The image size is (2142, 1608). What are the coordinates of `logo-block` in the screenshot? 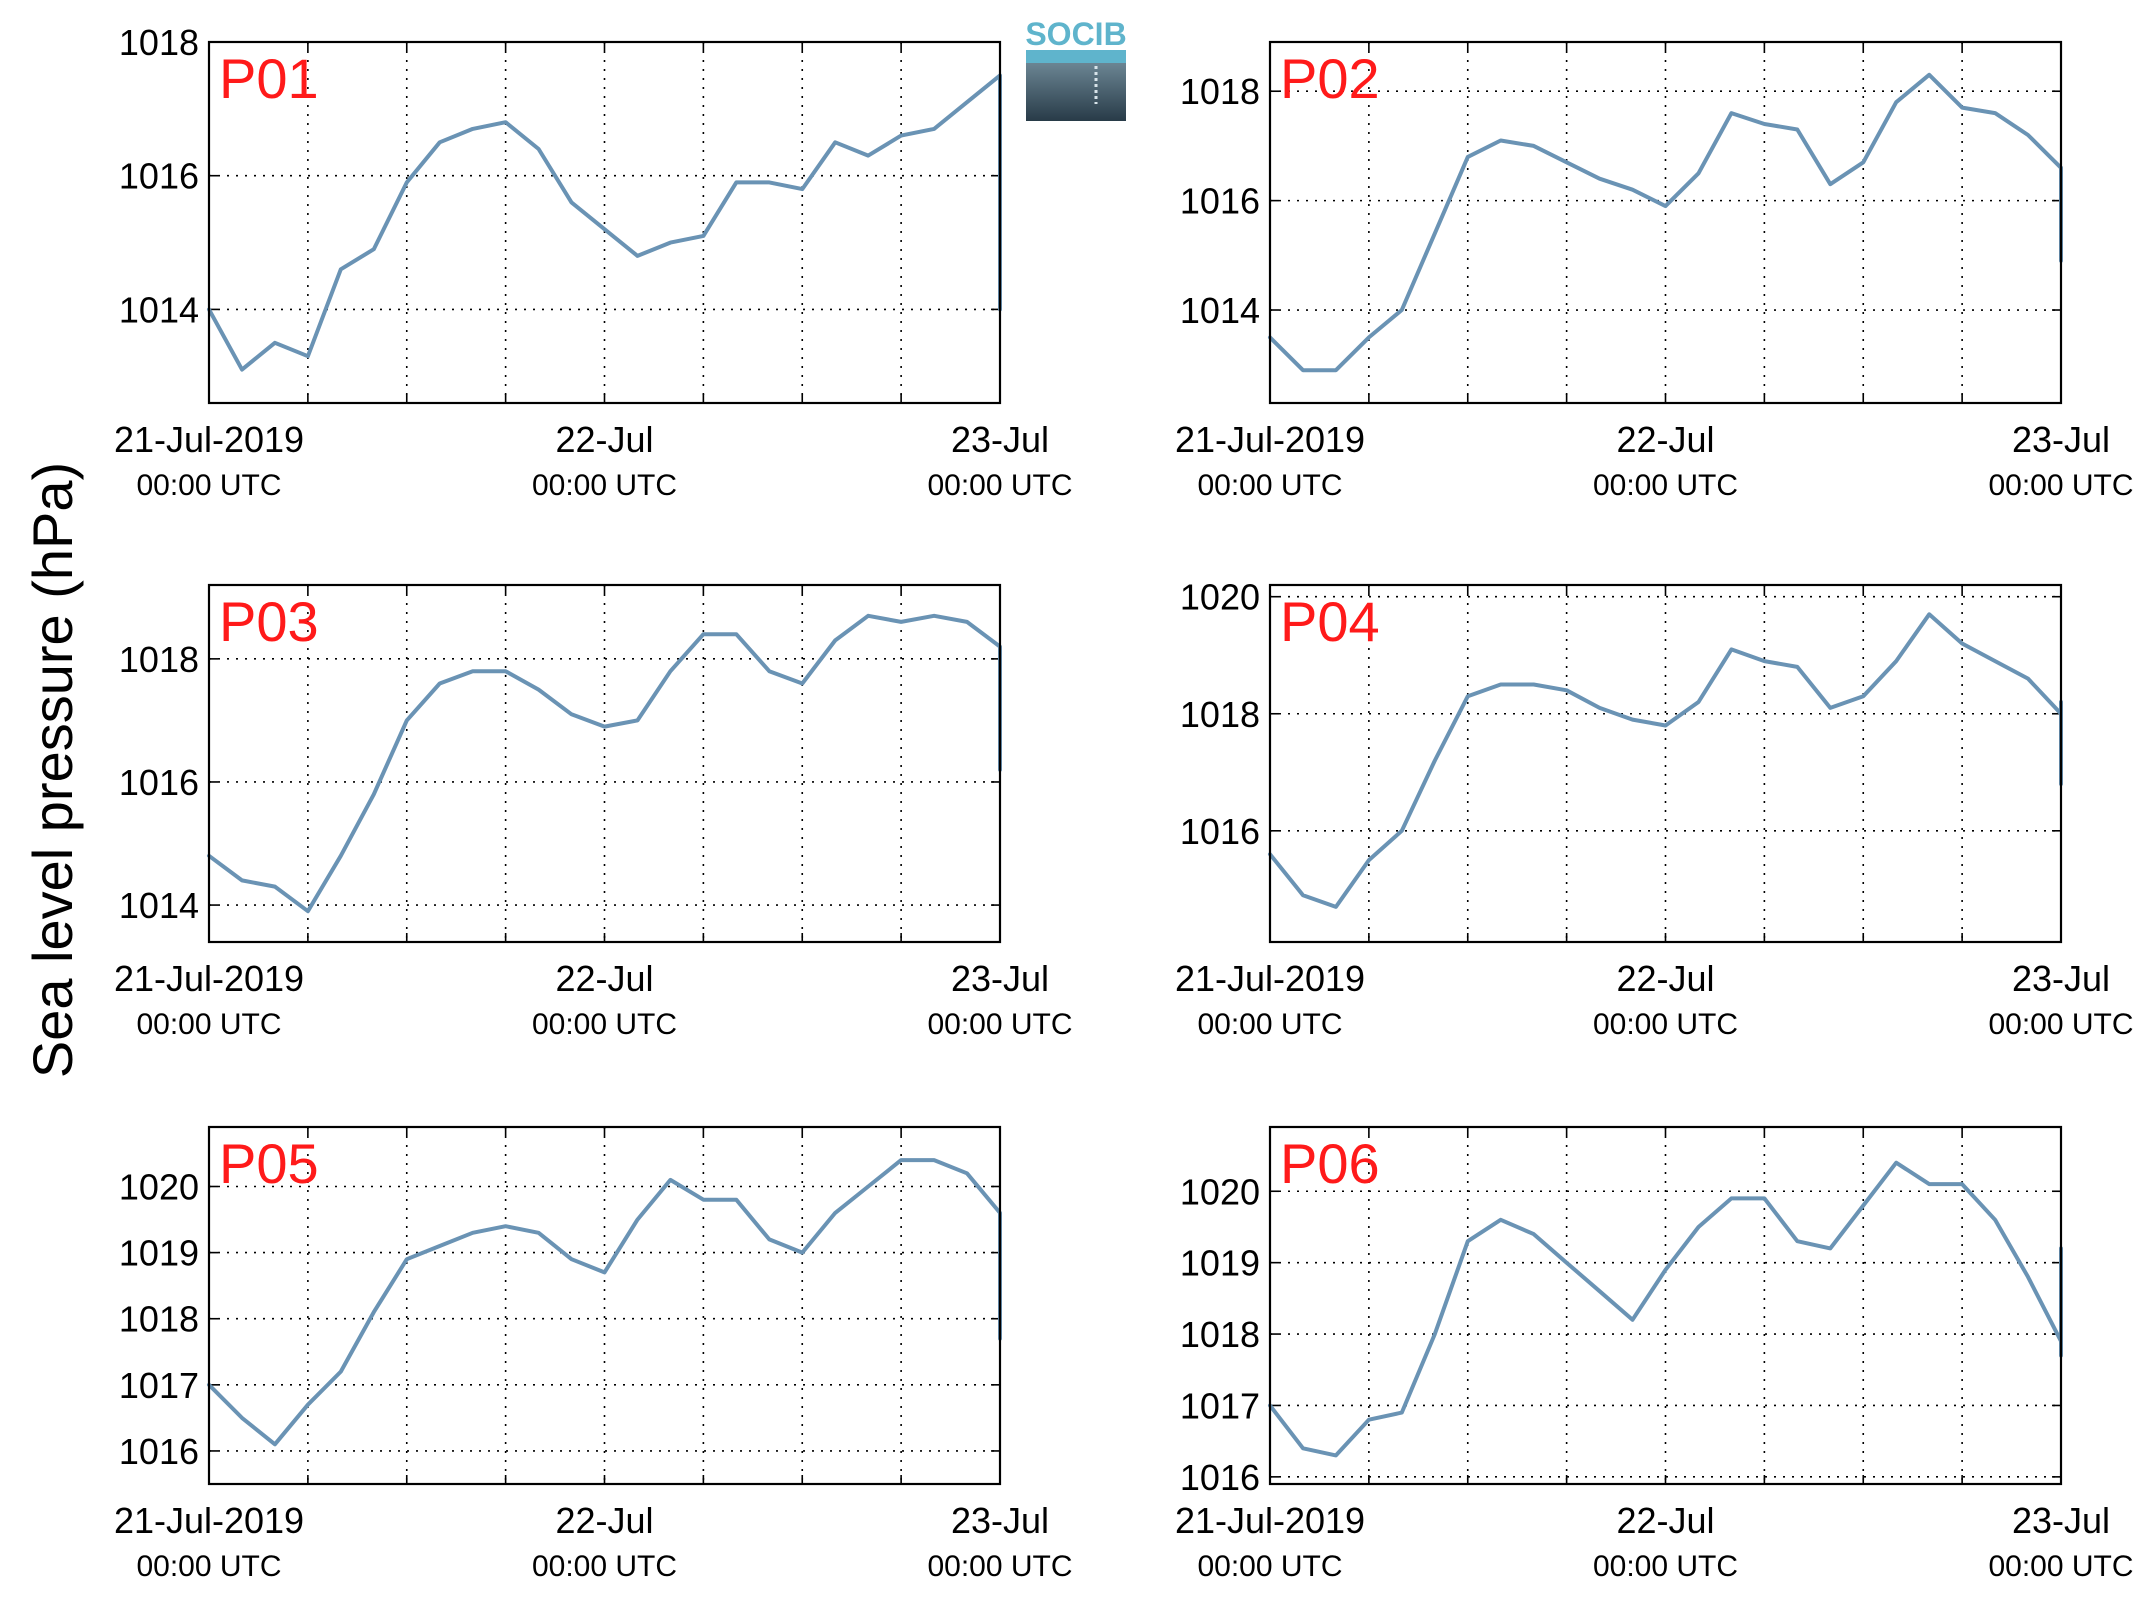 It's located at (1076, 92).